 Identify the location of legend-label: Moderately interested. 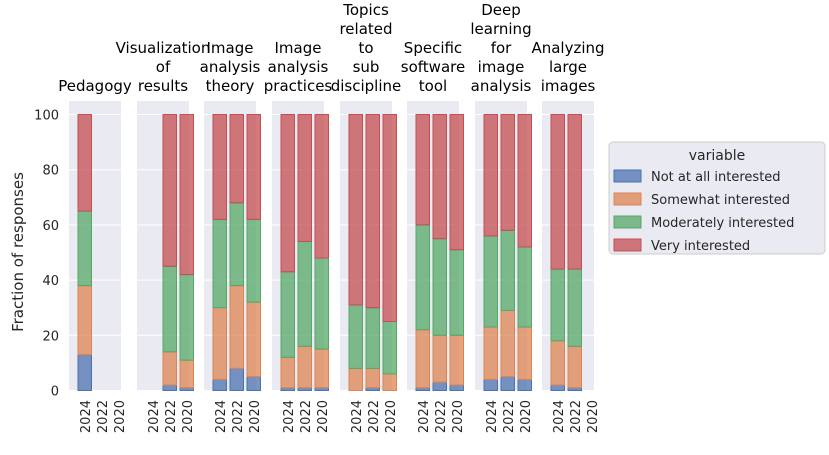
(722, 223).